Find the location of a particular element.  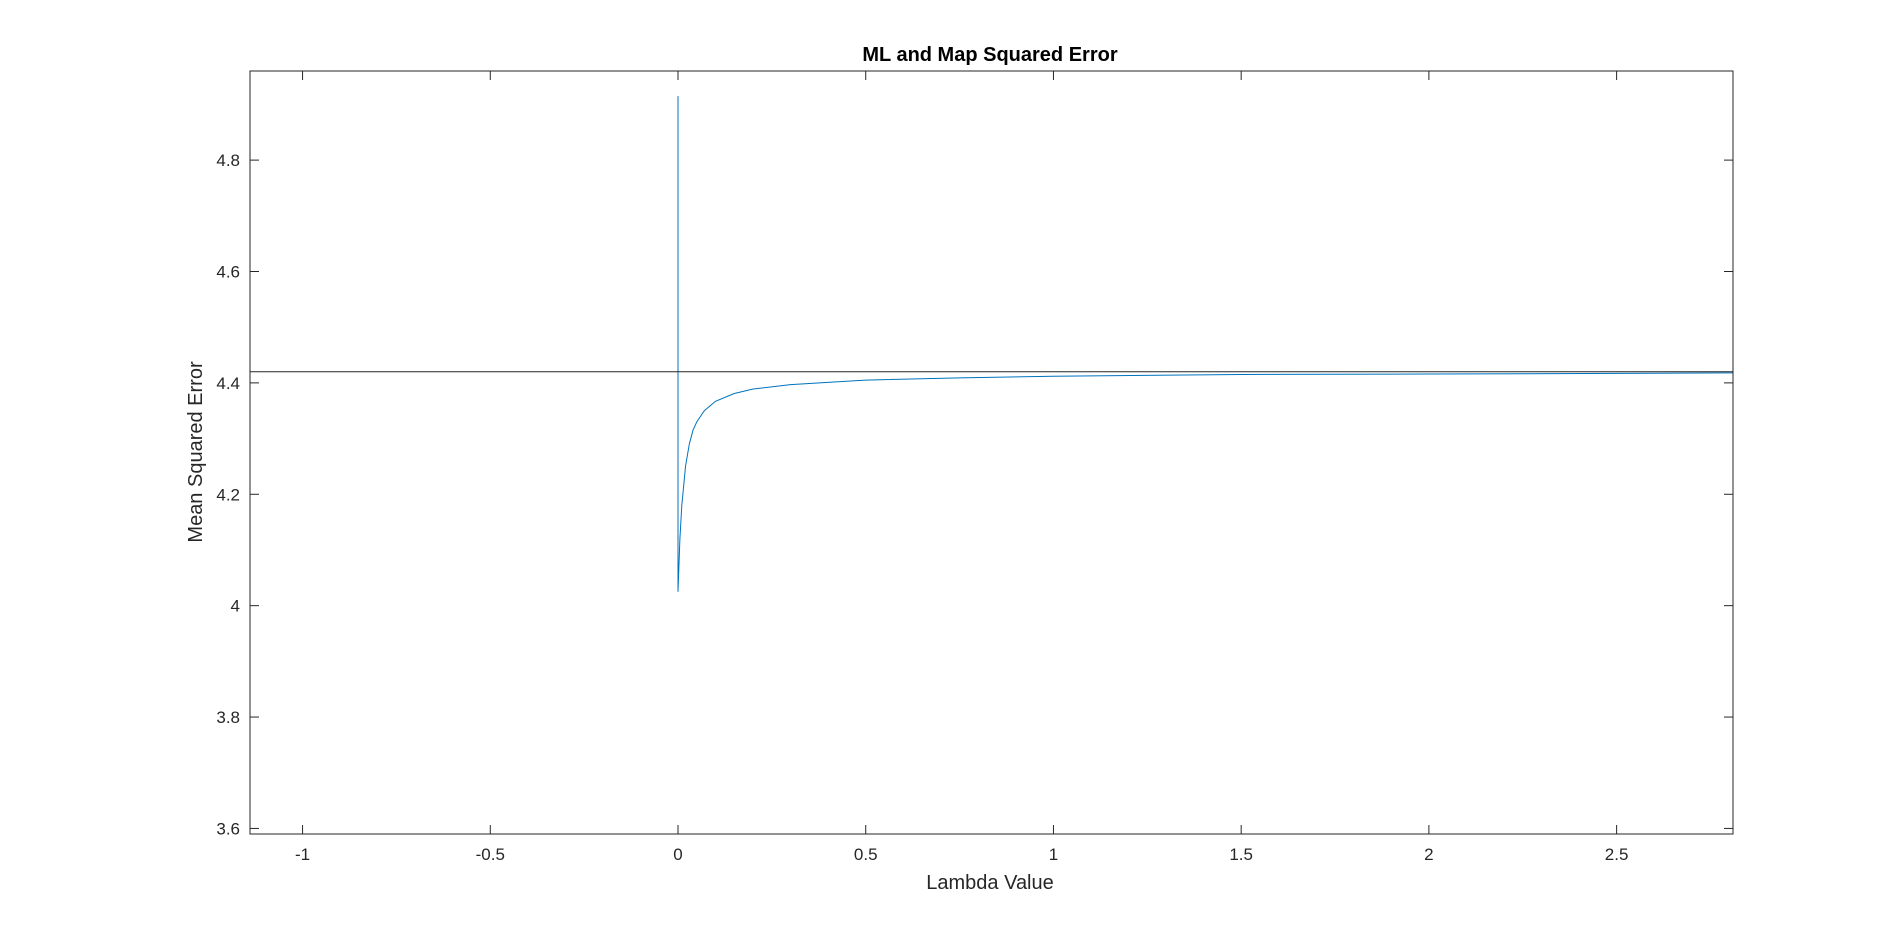

x-tick-label: 2.5 is located at coordinates (1617, 854).